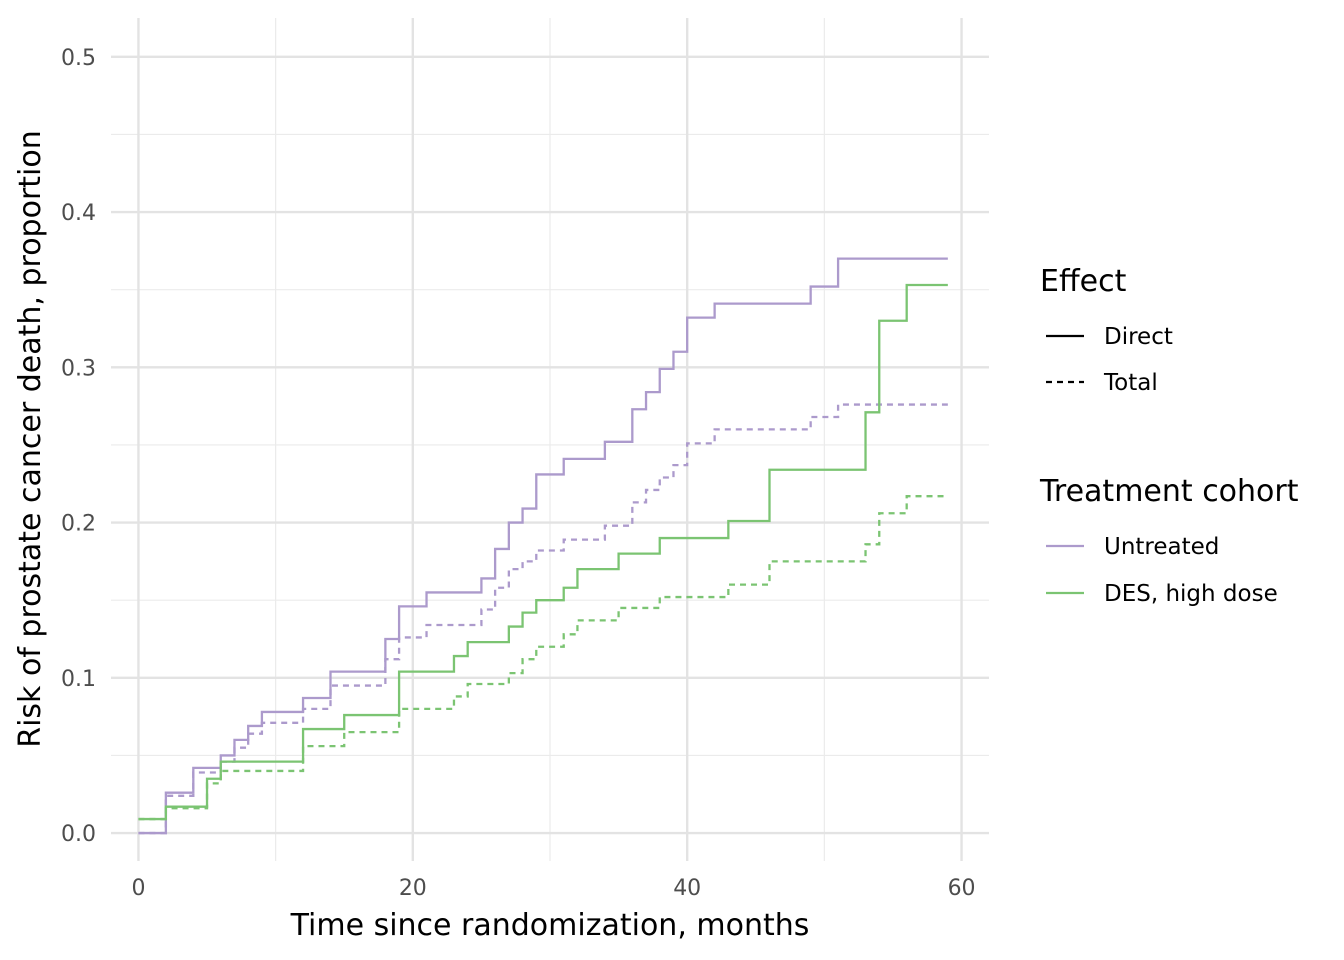 The height and width of the screenshot is (960, 1344). I want to click on legend-effect: Effect Direct Total, so click(1106, 330).